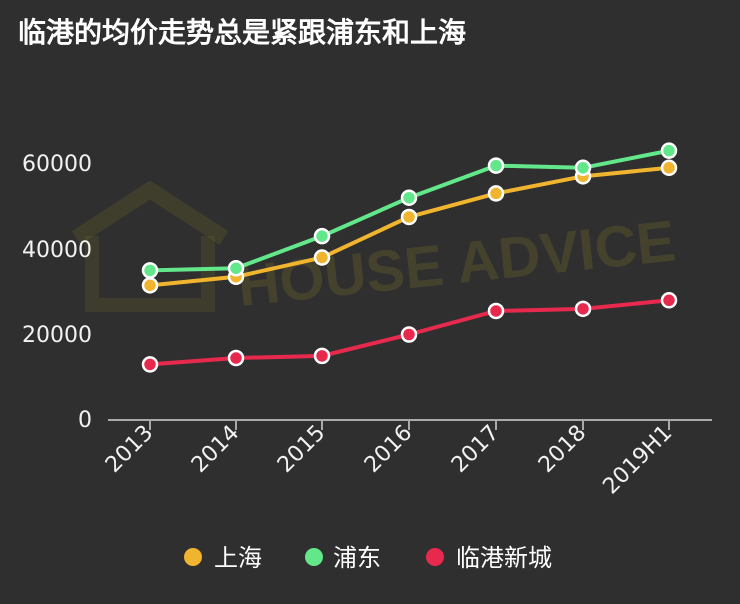 This screenshot has height=604, width=740. I want to click on legend-item-lingang: 临港新城, so click(489, 558).